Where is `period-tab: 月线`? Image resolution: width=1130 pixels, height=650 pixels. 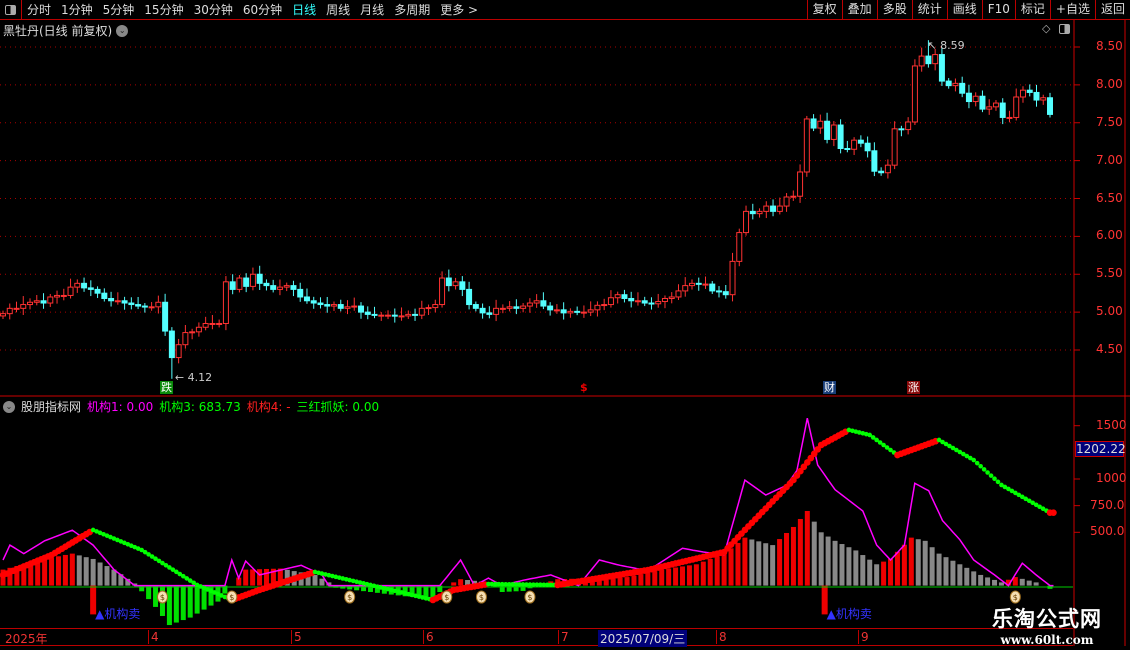 period-tab: 月线 is located at coordinates (372, 10).